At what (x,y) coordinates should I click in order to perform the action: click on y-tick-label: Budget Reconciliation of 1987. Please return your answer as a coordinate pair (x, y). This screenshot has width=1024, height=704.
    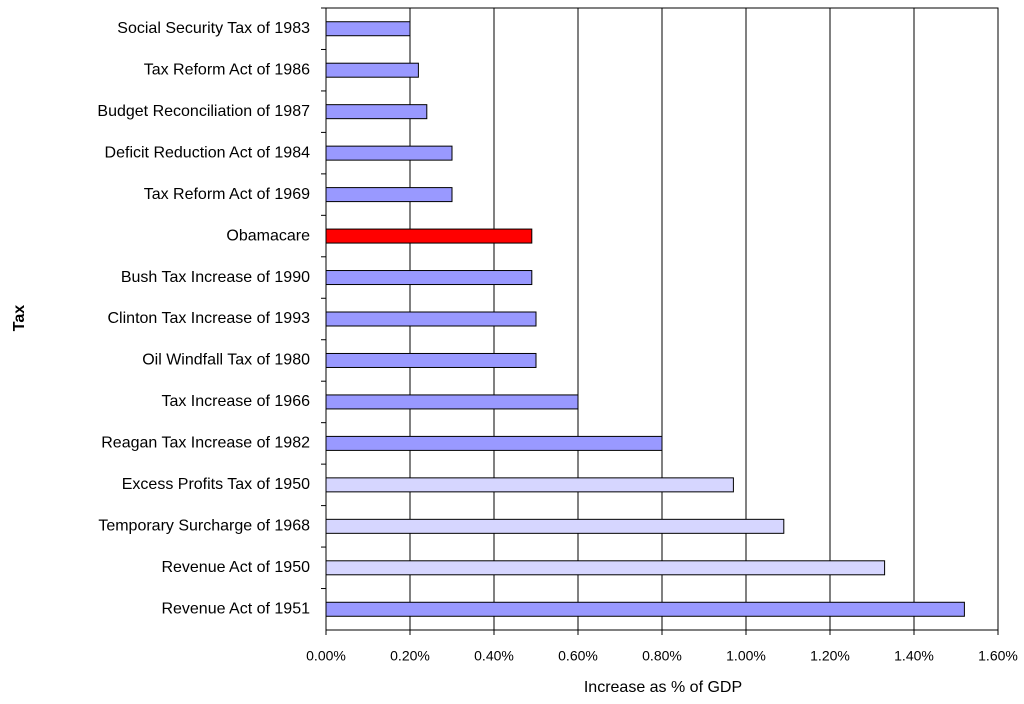
    Looking at the image, I should click on (203, 111).